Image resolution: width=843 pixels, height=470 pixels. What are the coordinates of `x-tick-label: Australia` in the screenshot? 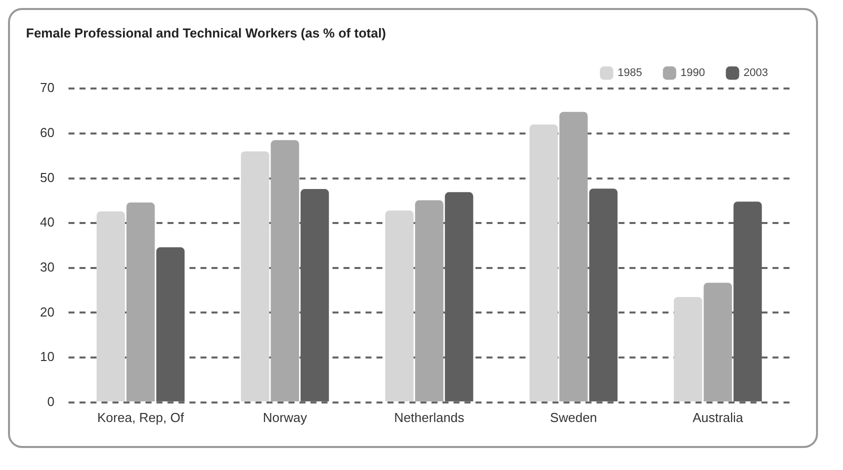 It's located at (718, 417).